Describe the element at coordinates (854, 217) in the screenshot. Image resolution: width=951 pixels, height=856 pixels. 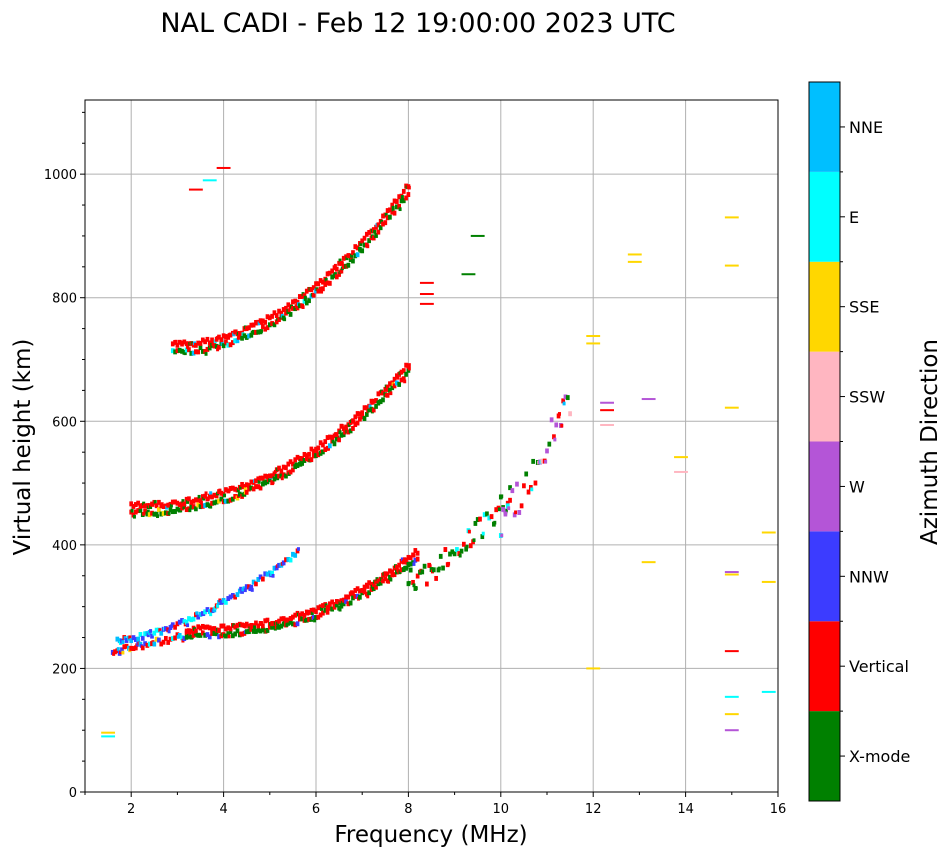
I see `colorbar-label: E` at that location.